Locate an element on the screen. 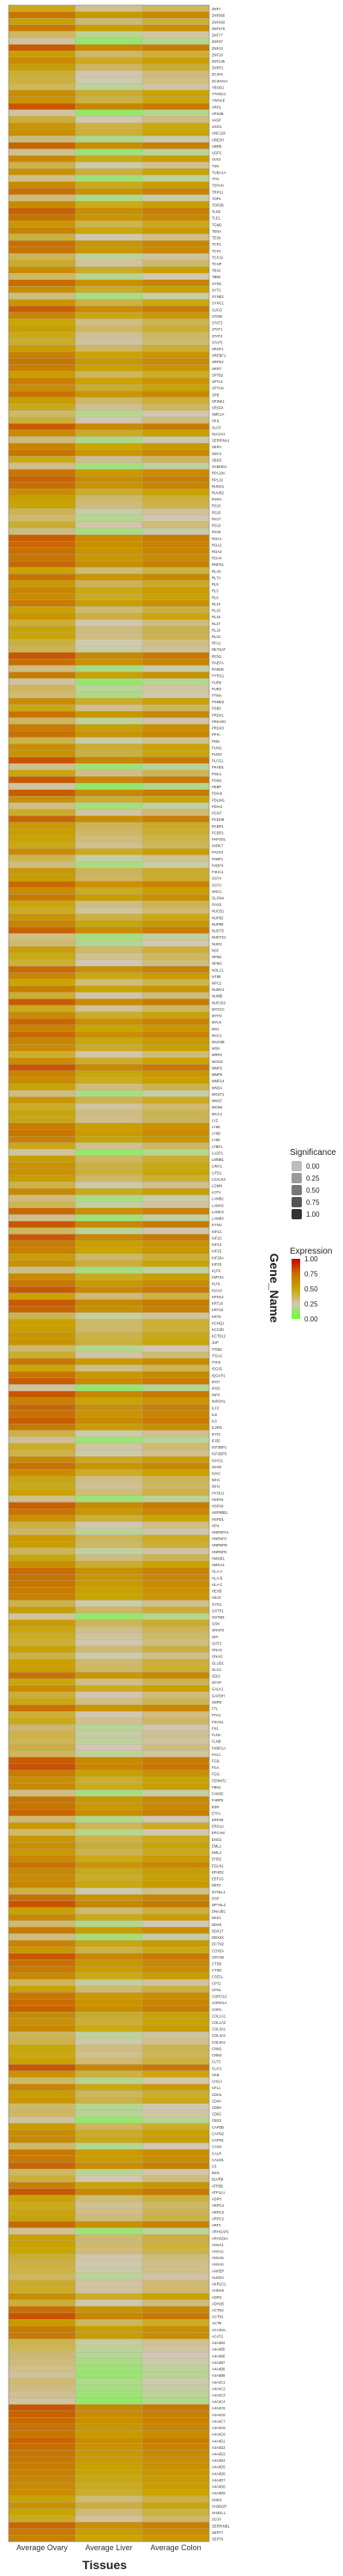 This screenshot has width=343, height=2576. gene-label: FKBP1A is located at coordinates (219, 1748).